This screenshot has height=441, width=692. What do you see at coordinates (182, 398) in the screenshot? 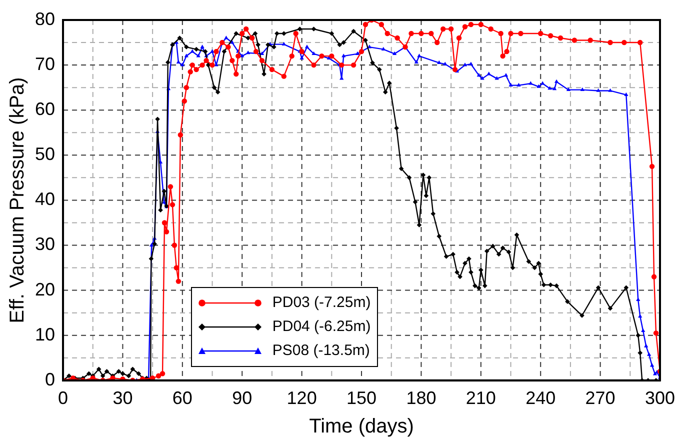
I see `x-tick-label: 60` at bounding box center [182, 398].